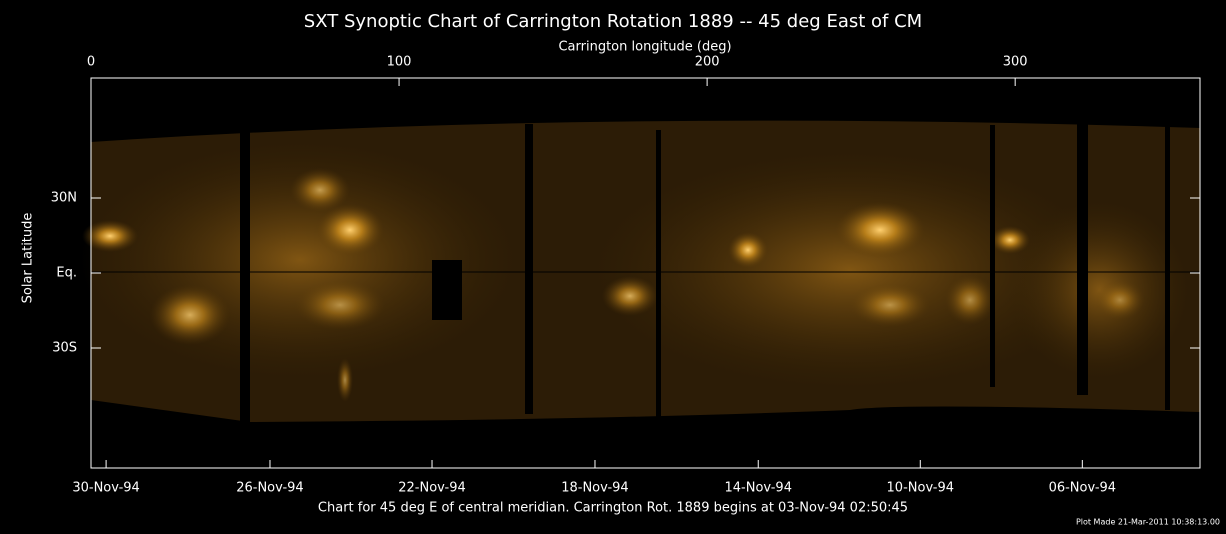 The width and height of the screenshot is (1226, 534). What do you see at coordinates (399, 62) in the screenshot?
I see `x-tick-label: 100` at bounding box center [399, 62].